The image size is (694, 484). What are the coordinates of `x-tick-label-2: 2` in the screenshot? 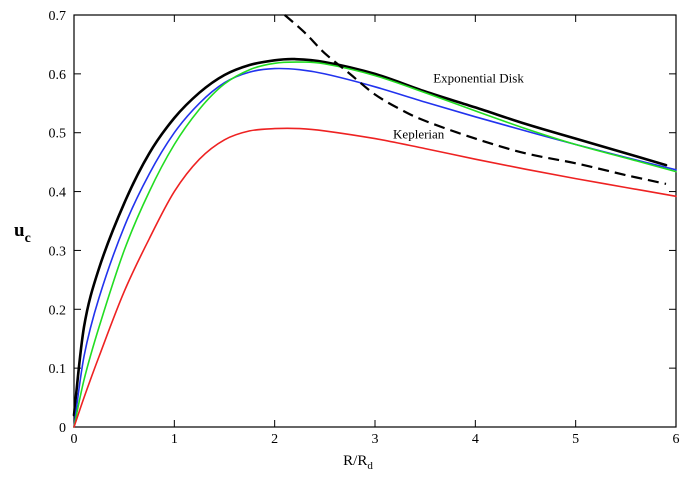 It's located at (274, 439).